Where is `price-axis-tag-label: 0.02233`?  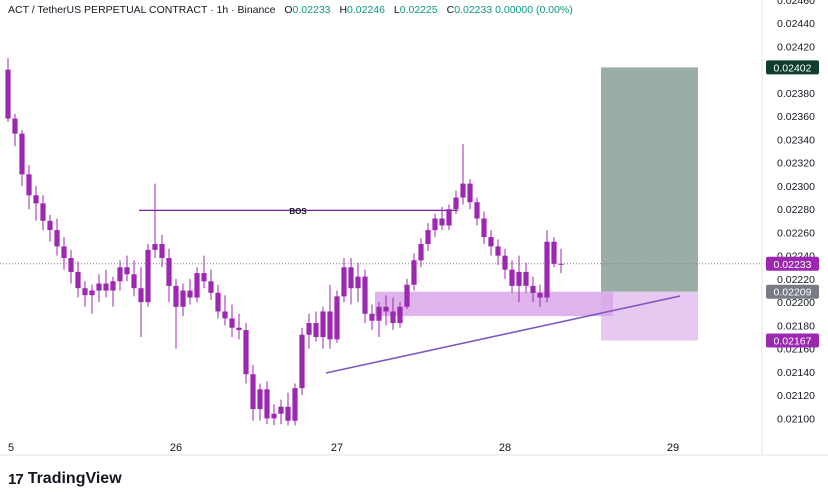
price-axis-tag-label: 0.02233 is located at coordinates (793, 265).